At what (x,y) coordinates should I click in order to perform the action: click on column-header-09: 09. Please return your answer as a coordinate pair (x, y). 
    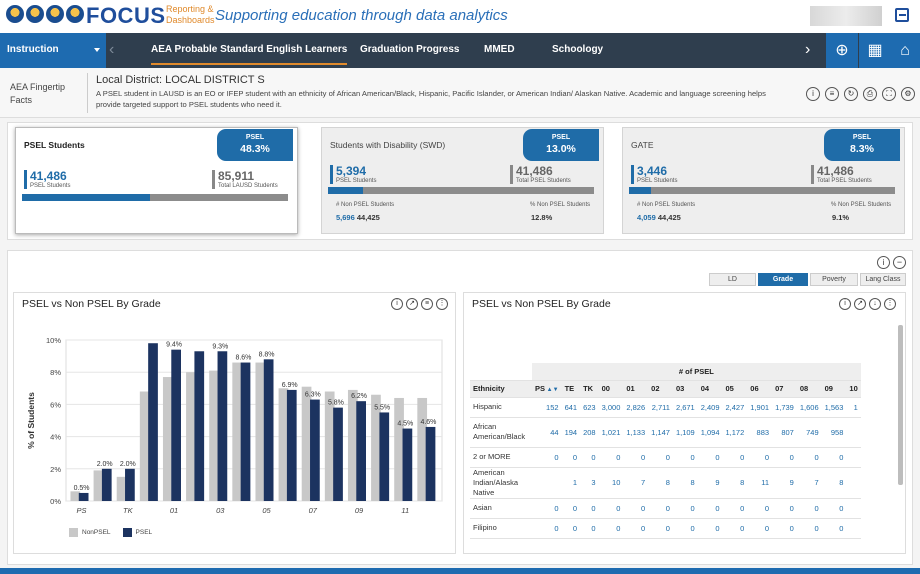
    Looking at the image, I should click on (834, 389).